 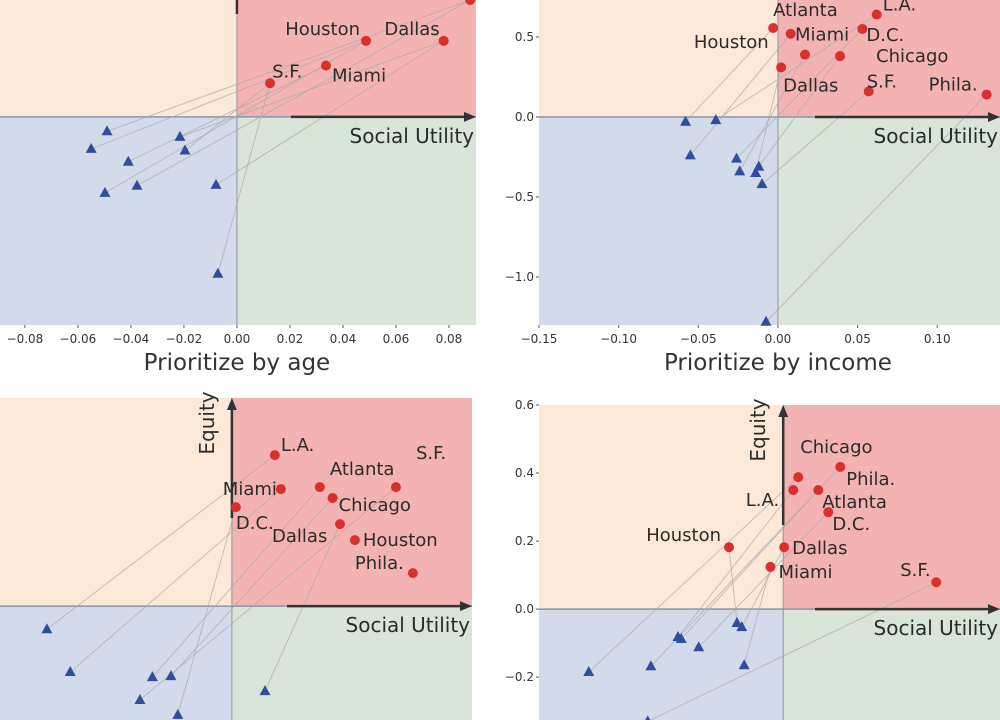 What do you see at coordinates (524, 473) in the screenshot?
I see `y-tick-label: 0.4` at bounding box center [524, 473].